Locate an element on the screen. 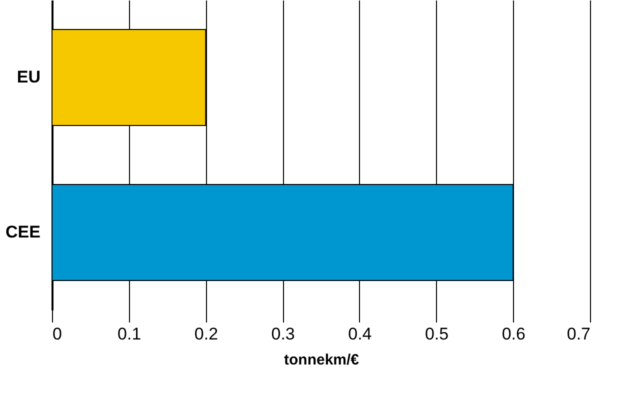 The width and height of the screenshot is (625, 403). y-tick-label: EU is located at coordinates (28, 77).